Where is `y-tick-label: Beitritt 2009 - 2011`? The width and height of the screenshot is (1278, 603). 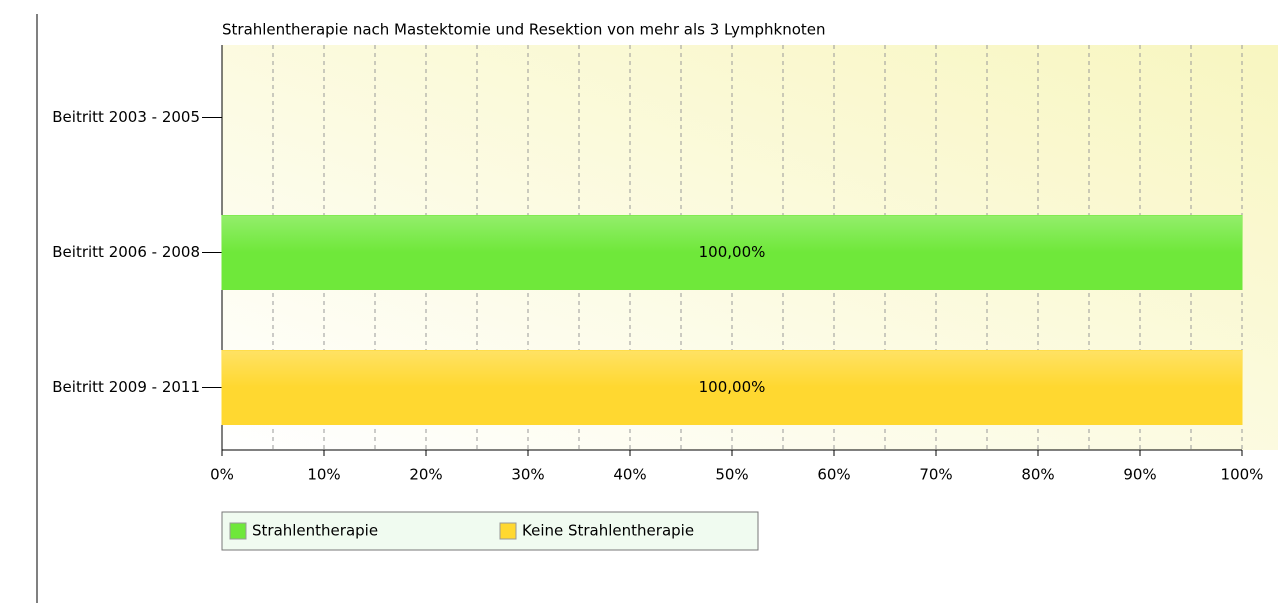
y-tick-label: Beitritt 2009 - 2011 is located at coordinates (126, 387).